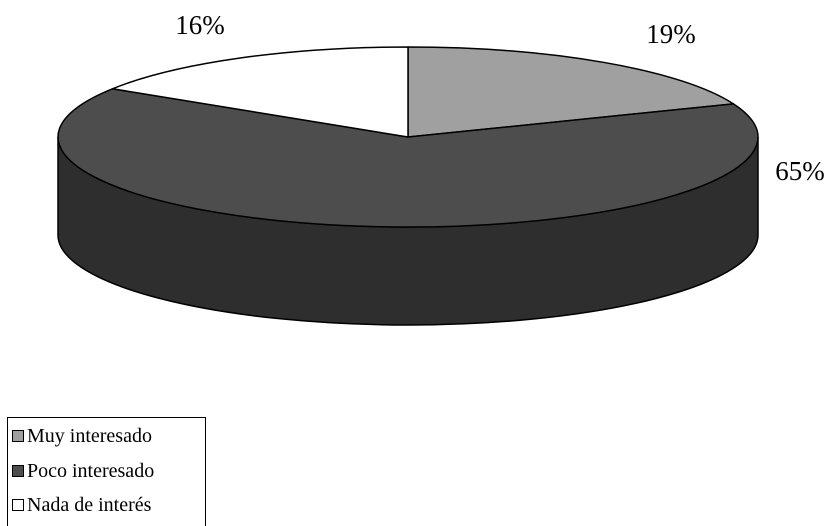  What do you see at coordinates (800, 171) in the screenshot?
I see `data-label-poco-interesado: 65%` at bounding box center [800, 171].